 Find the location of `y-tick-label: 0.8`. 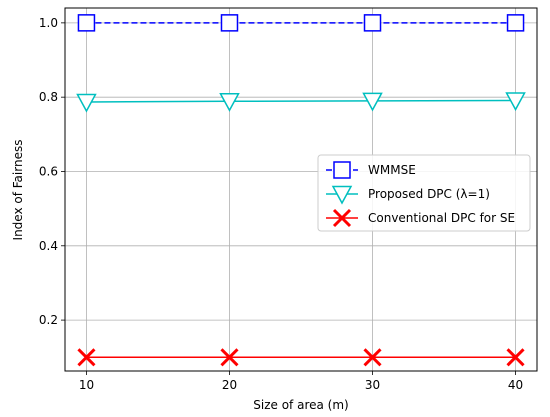

y-tick-label: 0.8 is located at coordinates (48, 97).